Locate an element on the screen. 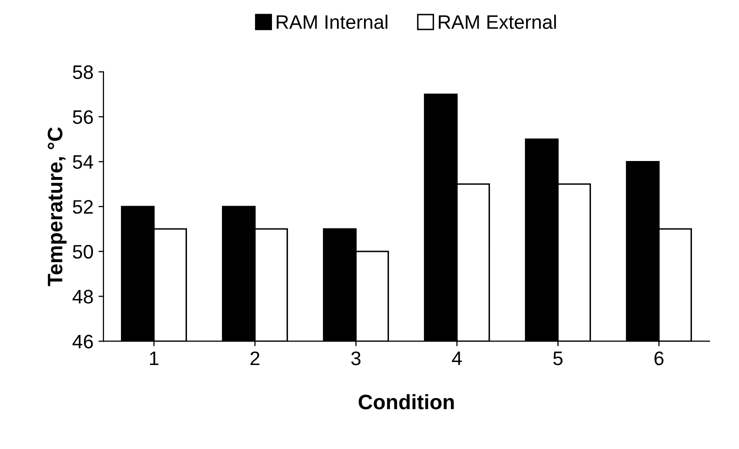 The image size is (739, 449). x-axis-title: Condition is located at coordinates (406, 402).